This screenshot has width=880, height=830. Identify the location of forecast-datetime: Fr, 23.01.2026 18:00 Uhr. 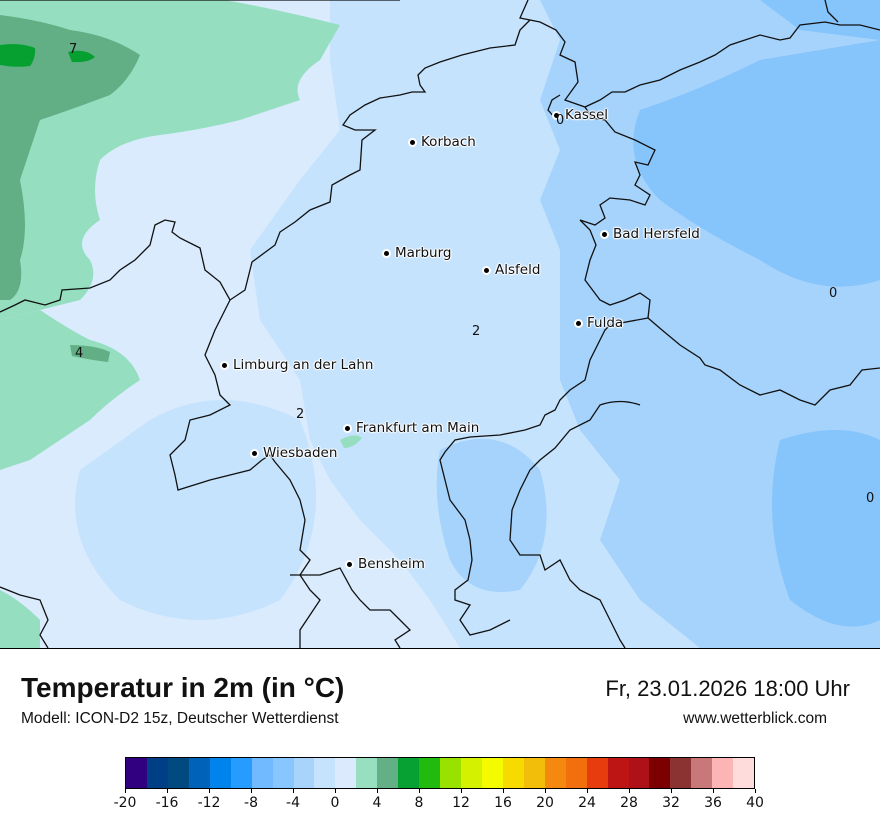
(727, 688).